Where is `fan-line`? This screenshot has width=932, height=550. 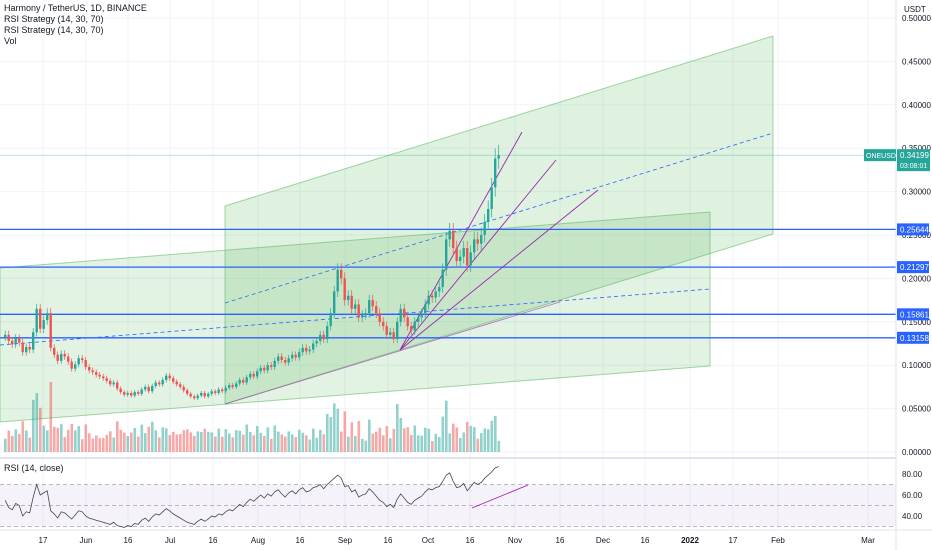 fan-line is located at coordinates (478, 255).